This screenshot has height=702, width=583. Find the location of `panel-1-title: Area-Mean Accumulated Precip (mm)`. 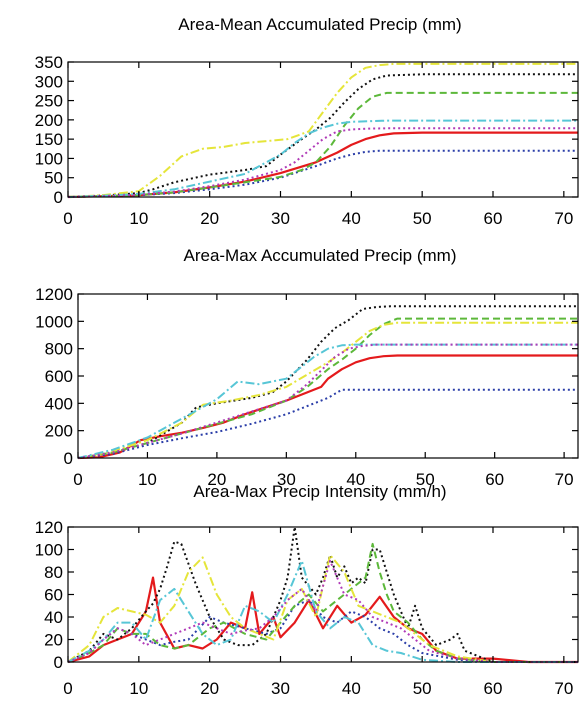

panel-1-title: Area-Mean Accumulated Precip (mm) is located at coordinates (319, 24).